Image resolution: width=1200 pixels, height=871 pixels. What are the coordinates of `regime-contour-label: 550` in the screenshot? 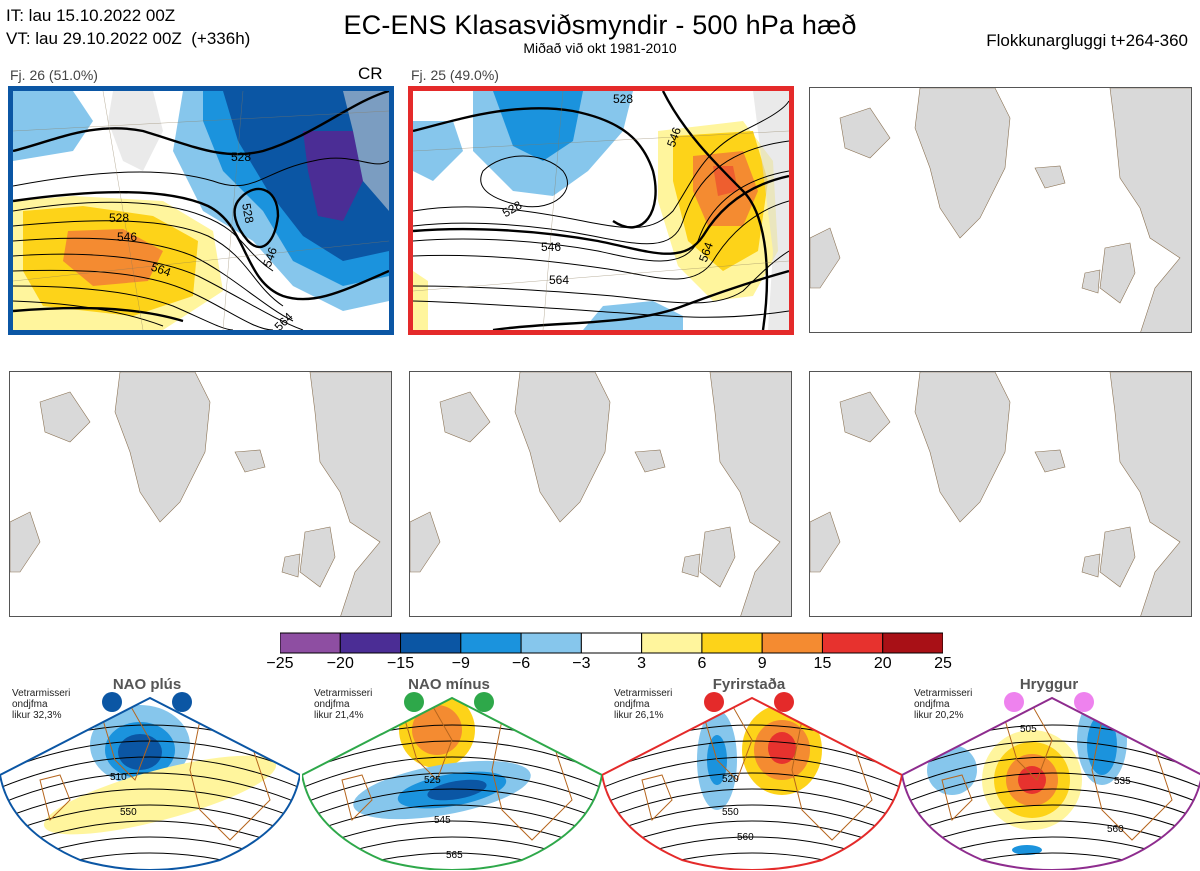 It's located at (730, 812).